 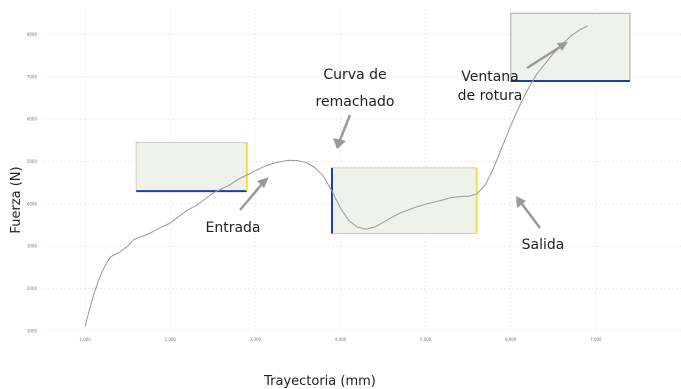 I want to click on x-tick-label: 7,000, so click(x=596, y=339).